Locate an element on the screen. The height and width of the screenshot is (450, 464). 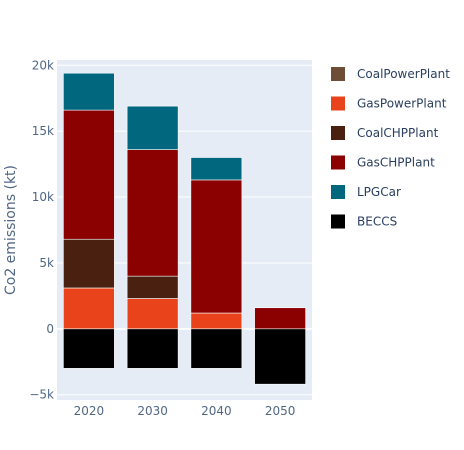
y-tick-label: 10k is located at coordinates (43, 197).